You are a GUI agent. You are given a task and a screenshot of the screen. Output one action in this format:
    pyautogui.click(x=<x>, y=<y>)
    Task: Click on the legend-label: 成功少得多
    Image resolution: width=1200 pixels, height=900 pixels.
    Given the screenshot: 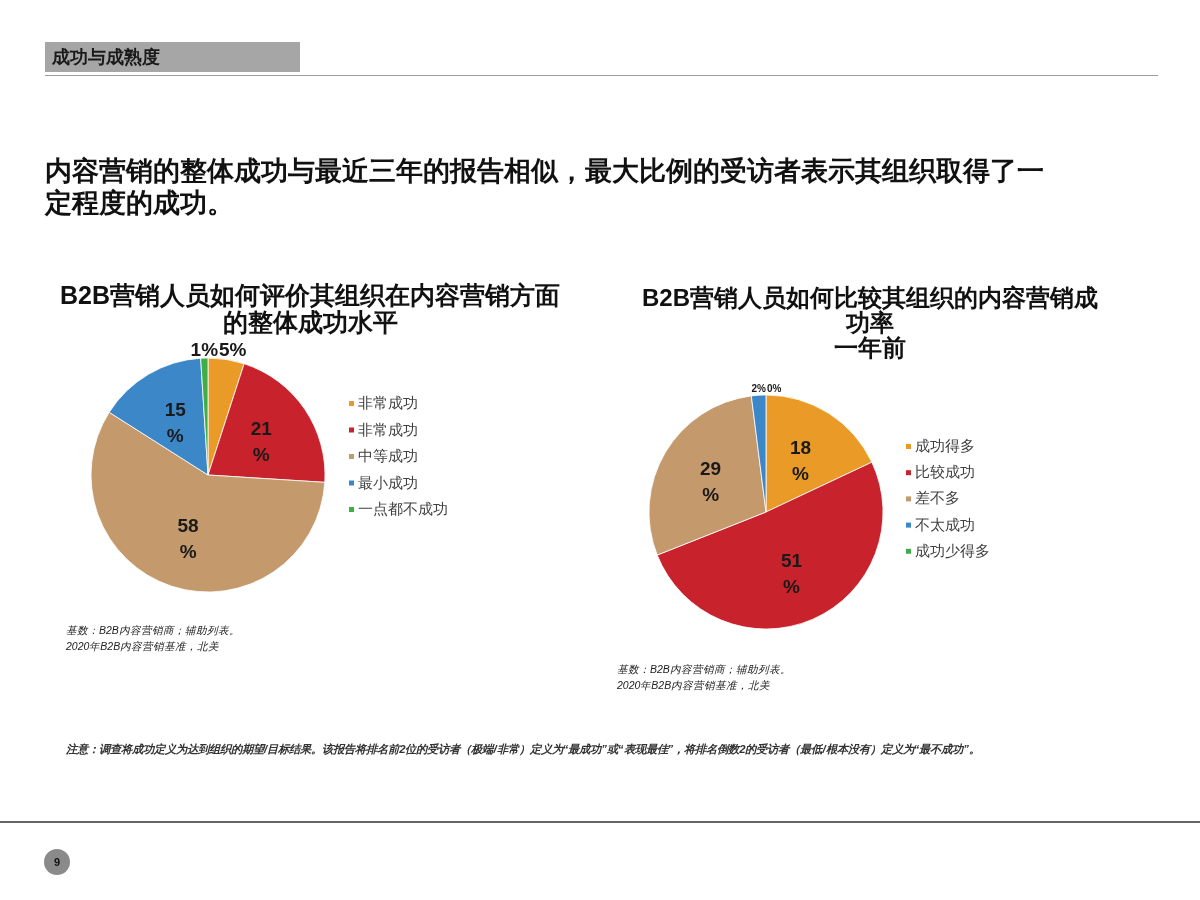 What is the action you would take?
    pyautogui.click(x=952, y=550)
    